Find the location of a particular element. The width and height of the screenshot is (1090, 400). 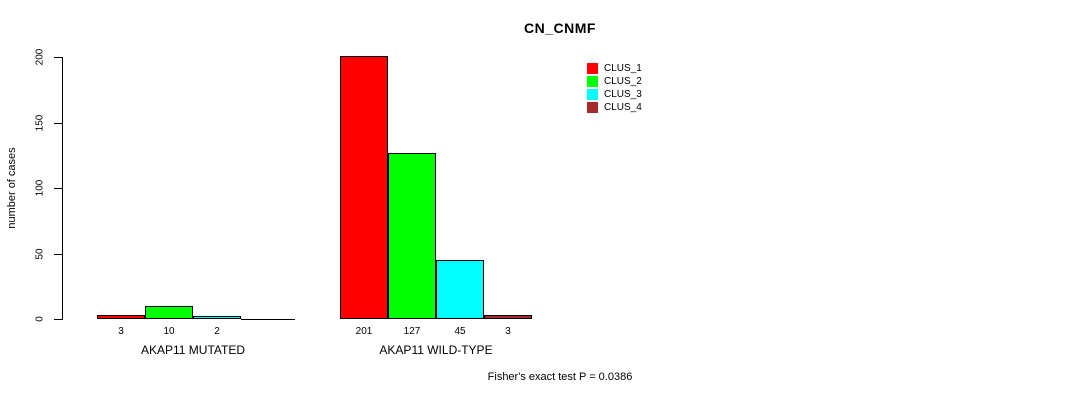

legend-item-clus_1: CLUS_1 is located at coordinates (614, 68).